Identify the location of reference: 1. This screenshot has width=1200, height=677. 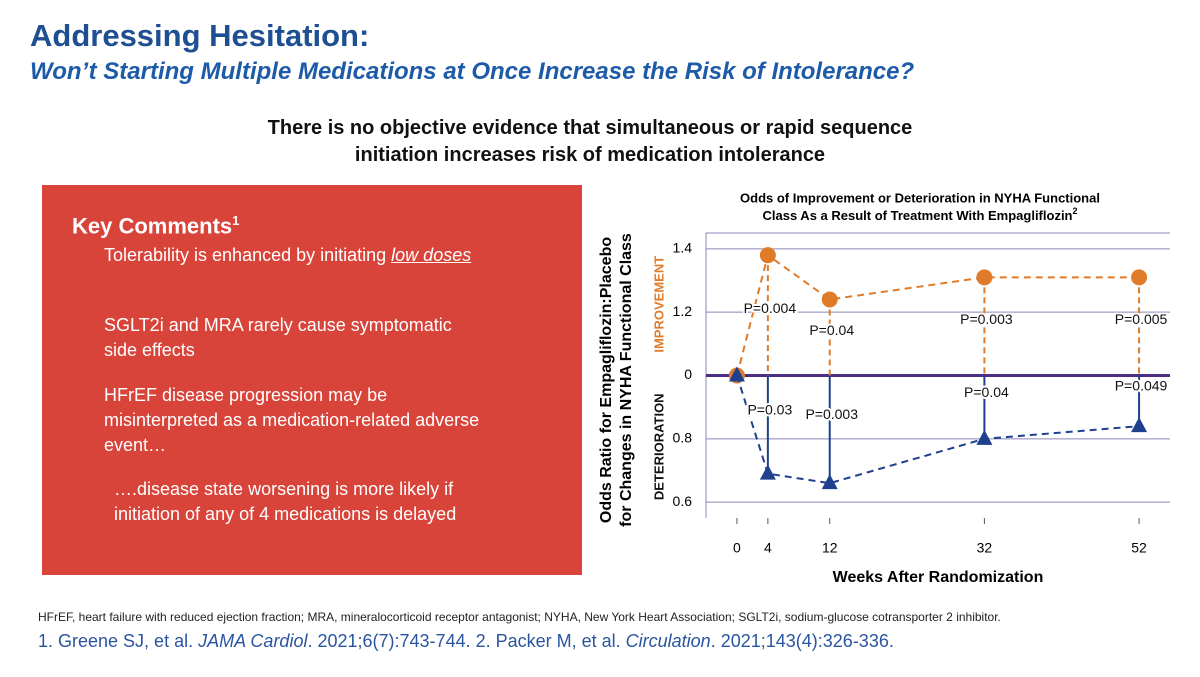
(236, 220).